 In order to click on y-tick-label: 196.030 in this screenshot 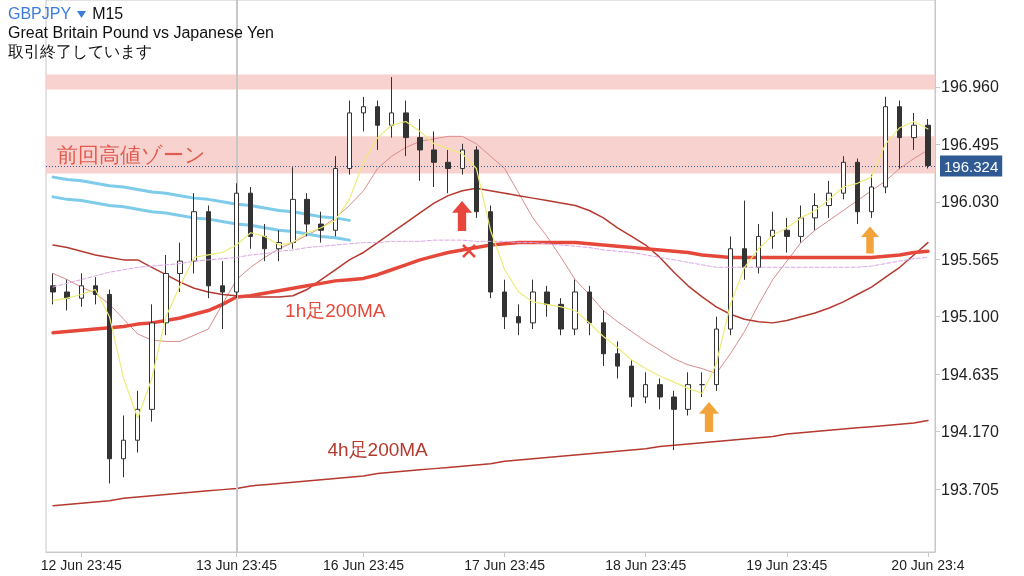, I will do `click(970, 202)`.